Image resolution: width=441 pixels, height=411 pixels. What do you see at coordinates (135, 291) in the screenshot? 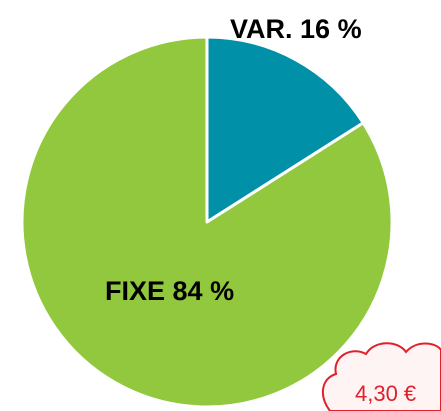
I see `slice-category: FIXE` at bounding box center [135, 291].